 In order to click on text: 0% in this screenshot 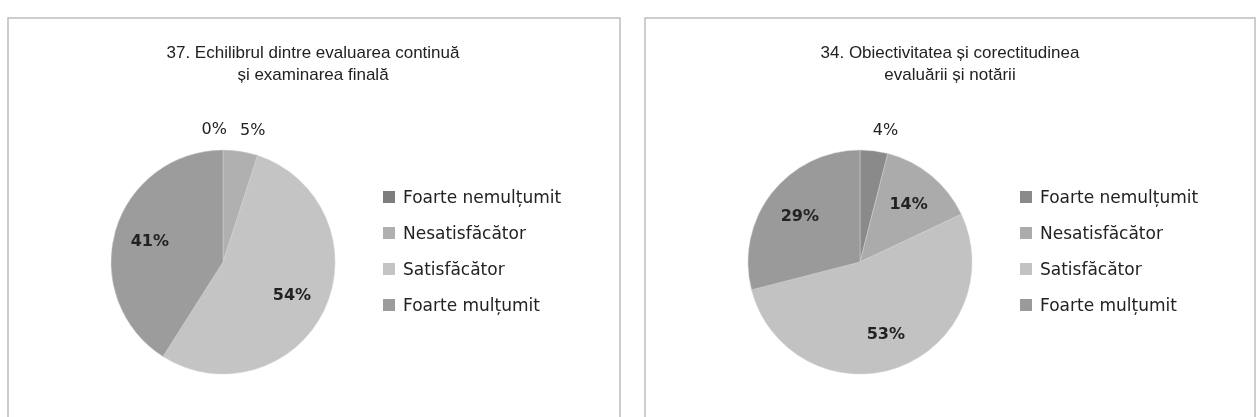, I will do `click(214, 128)`.